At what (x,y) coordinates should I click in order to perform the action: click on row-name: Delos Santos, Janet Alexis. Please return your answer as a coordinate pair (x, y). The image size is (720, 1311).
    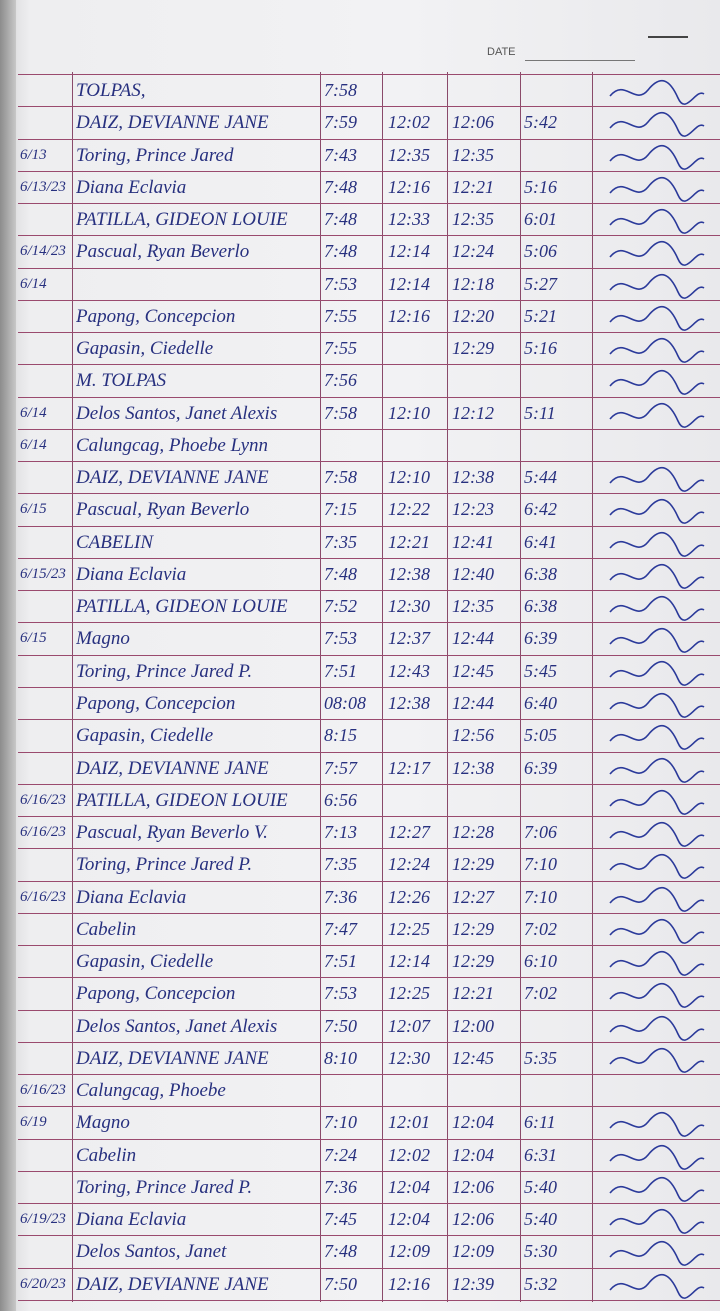
    Looking at the image, I should click on (177, 413).